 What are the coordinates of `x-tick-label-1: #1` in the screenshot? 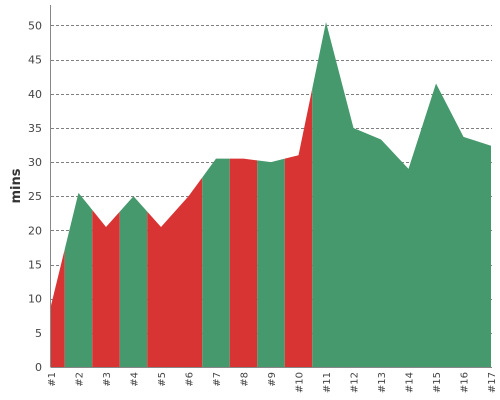 It's located at (52, 379).